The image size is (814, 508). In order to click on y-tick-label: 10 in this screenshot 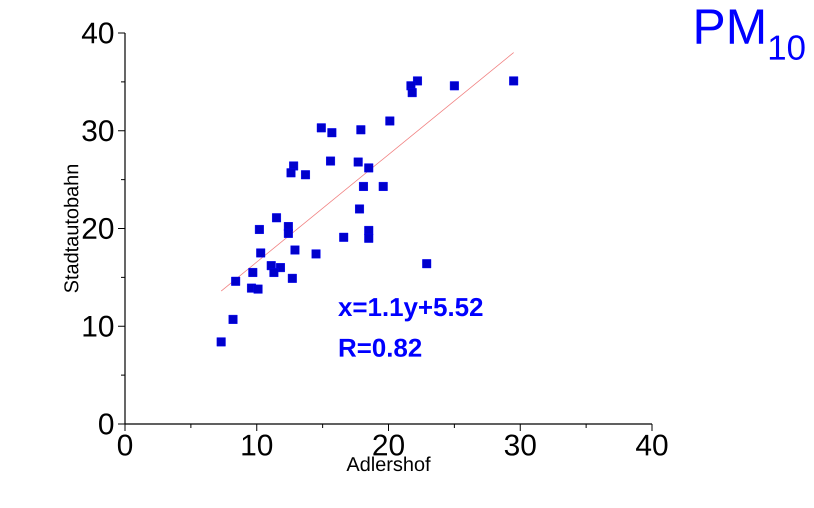, I will do `click(99, 326)`.